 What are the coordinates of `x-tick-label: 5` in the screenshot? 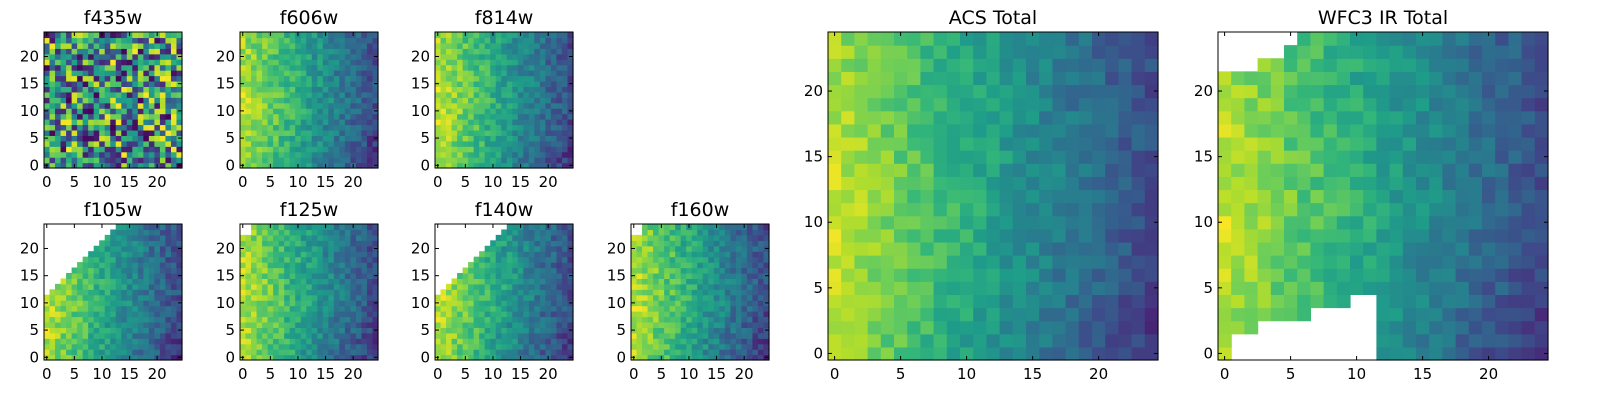 It's located at (271, 182).